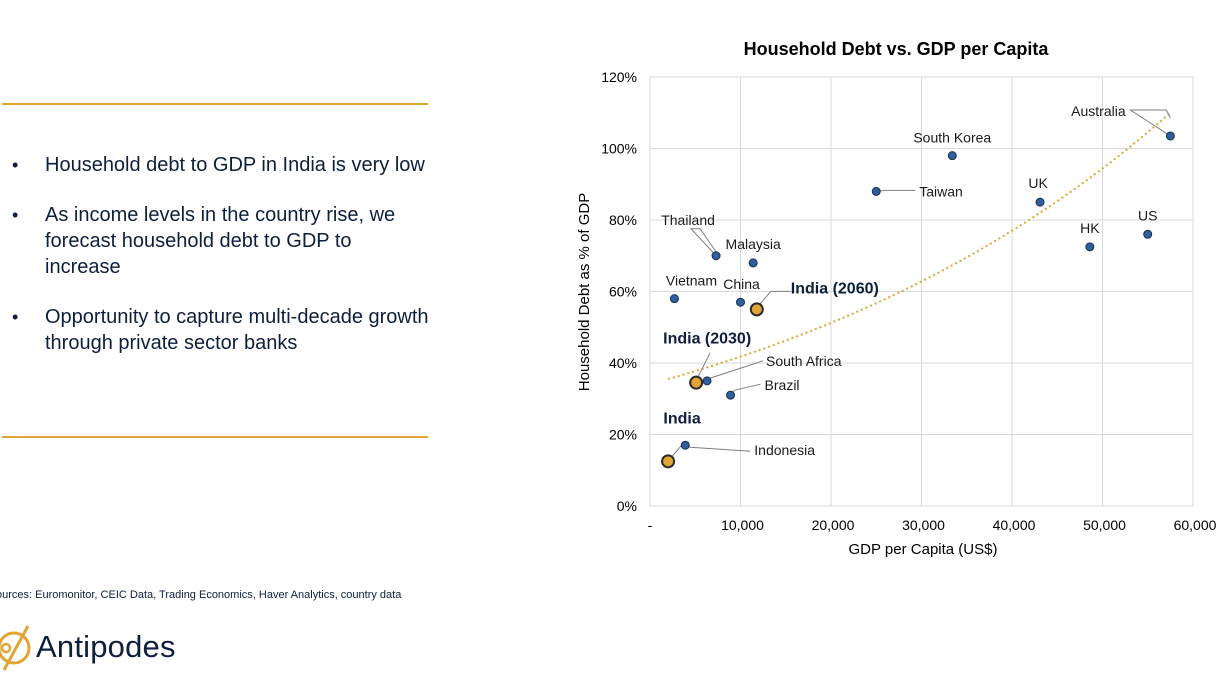 This screenshot has width=1226, height=690. What do you see at coordinates (1098, 111) in the screenshot?
I see `label-australia: Australia` at bounding box center [1098, 111].